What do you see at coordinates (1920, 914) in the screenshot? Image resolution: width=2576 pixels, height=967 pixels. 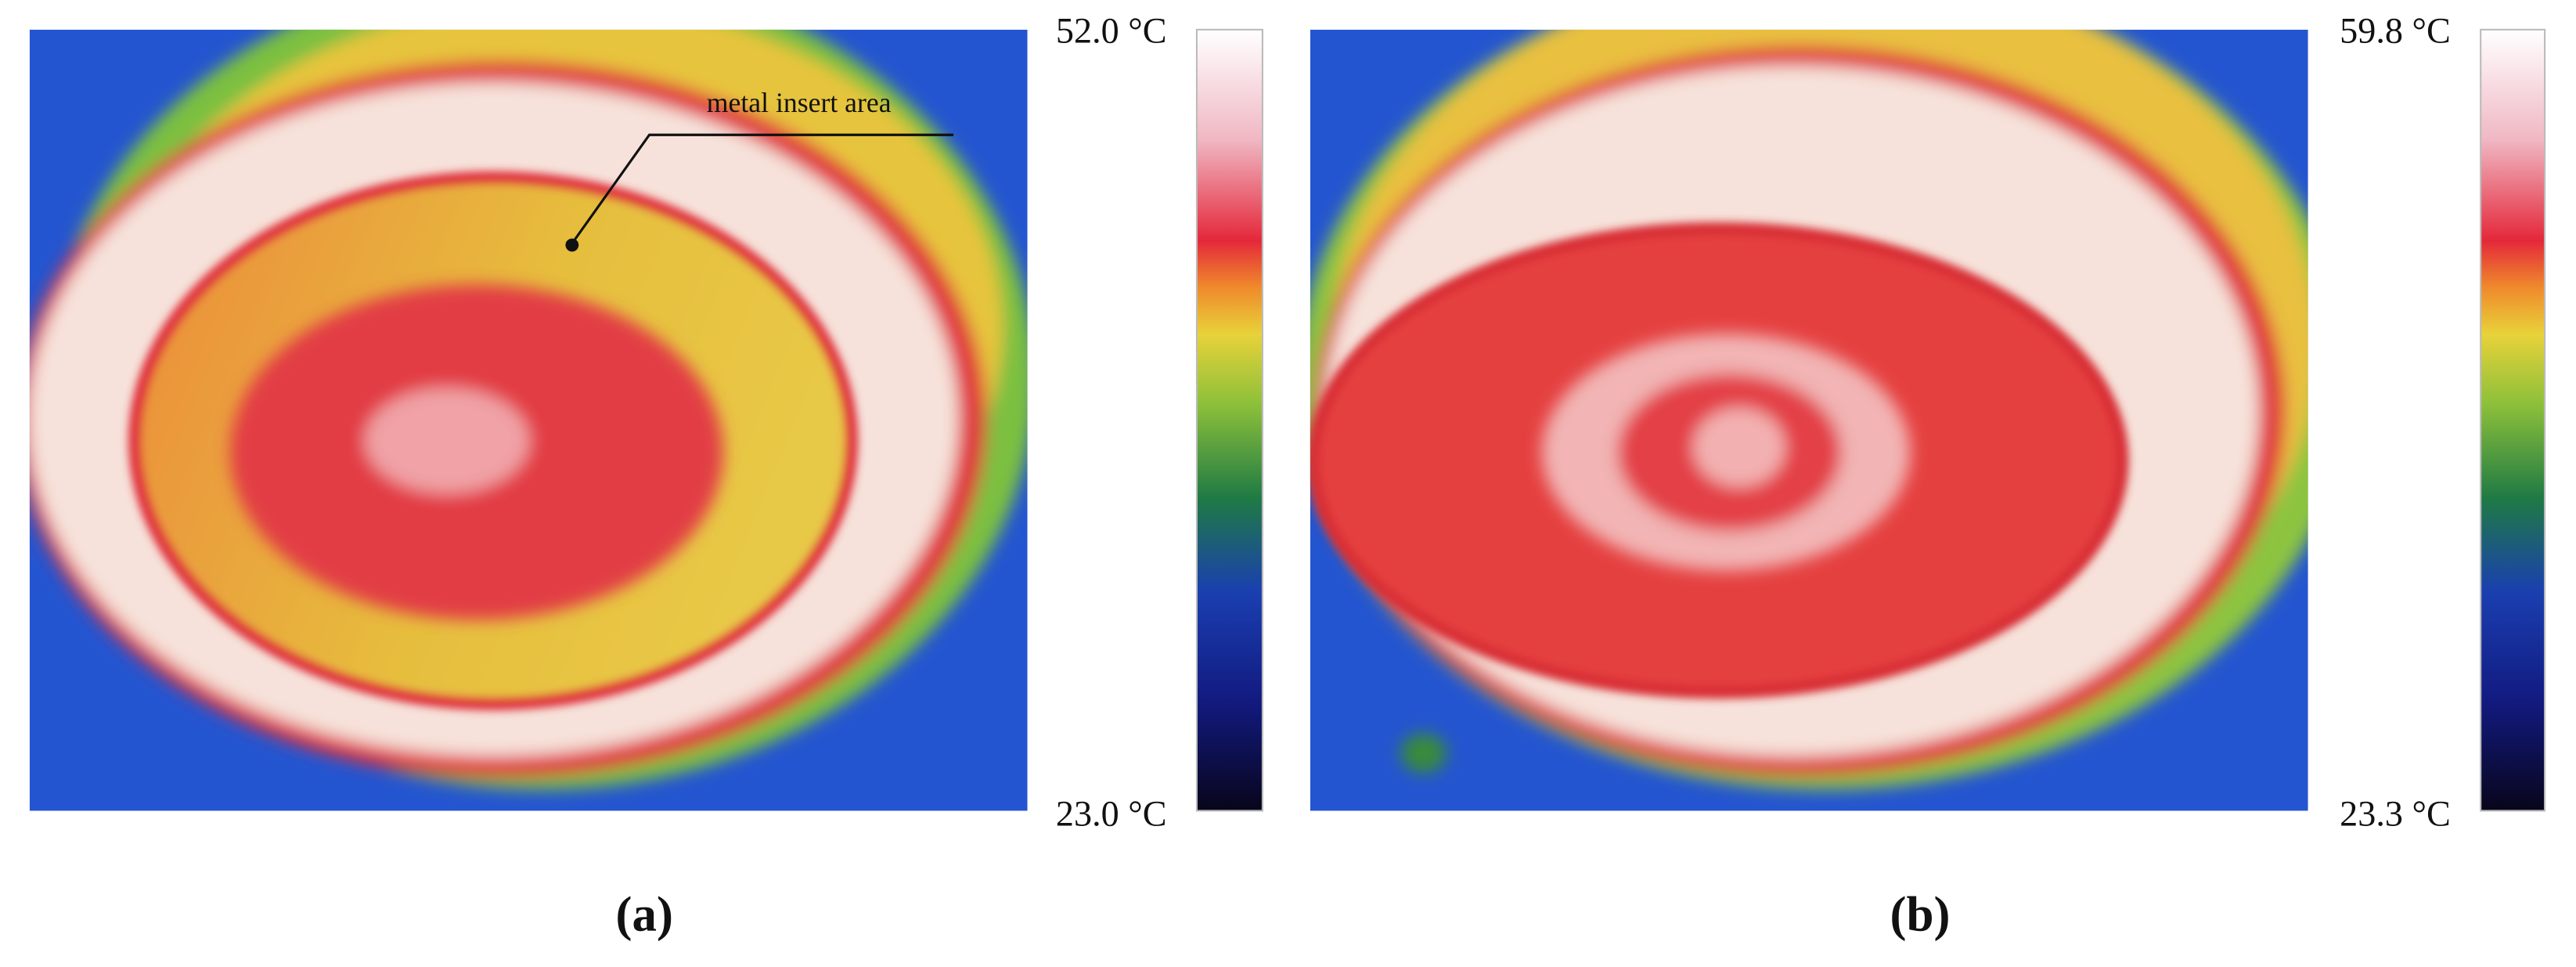 I see `caption: (b)` at bounding box center [1920, 914].